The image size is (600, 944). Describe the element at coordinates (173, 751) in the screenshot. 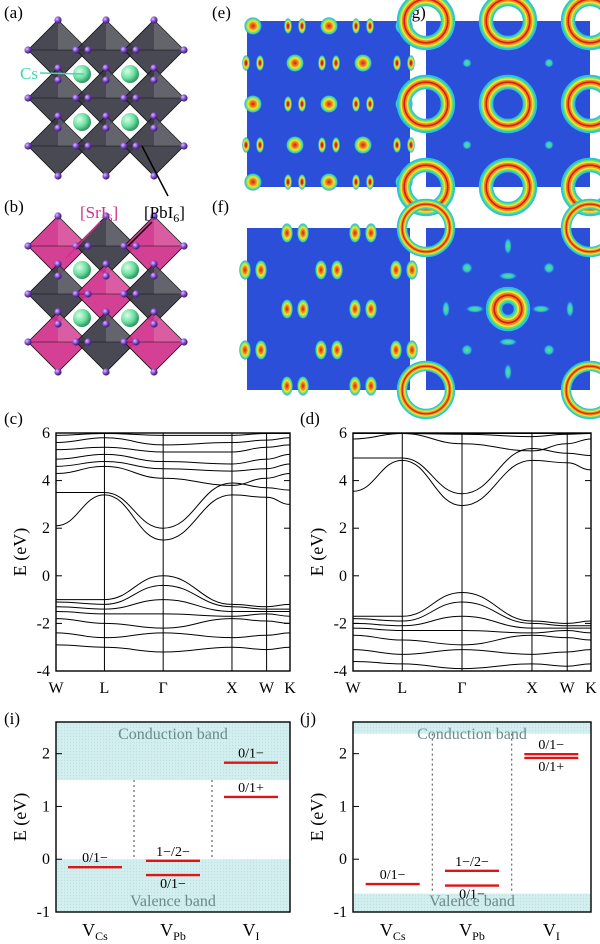

I see `conduction-band-region` at that location.